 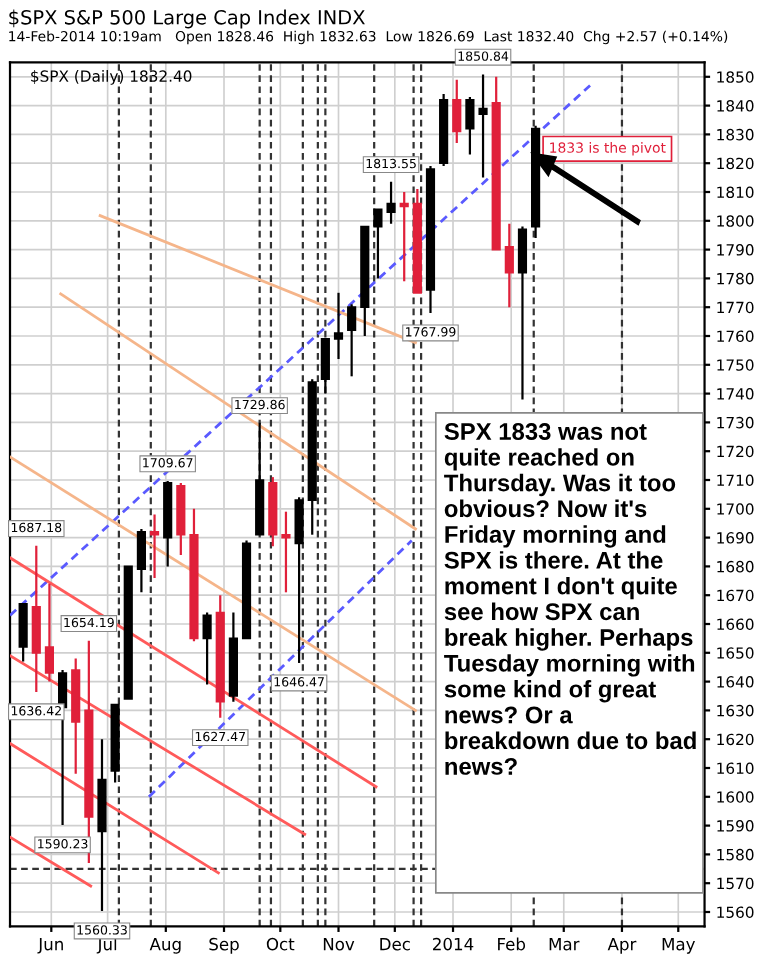 What do you see at coordinates (570, 599) in the screenshot?
I see `text: SPX 1833 was not quite reached on Thursday. Was it too obvious? Now it's Friday morning and SPX is there. At the moment I don't quite see how SPX can break higher. Perhaps Tuesday morning with some kind of great news? Or a breakdown due to bad news?` at bounding box center [570, 599].